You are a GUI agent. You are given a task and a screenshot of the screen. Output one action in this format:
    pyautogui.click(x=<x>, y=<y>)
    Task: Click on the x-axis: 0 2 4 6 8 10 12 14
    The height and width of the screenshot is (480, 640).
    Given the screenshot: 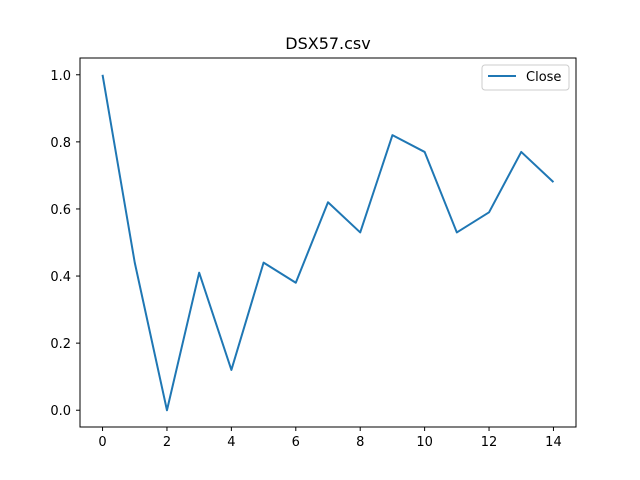 What is the action you would take?
    pyautogui.click(x=330, y=438)
    